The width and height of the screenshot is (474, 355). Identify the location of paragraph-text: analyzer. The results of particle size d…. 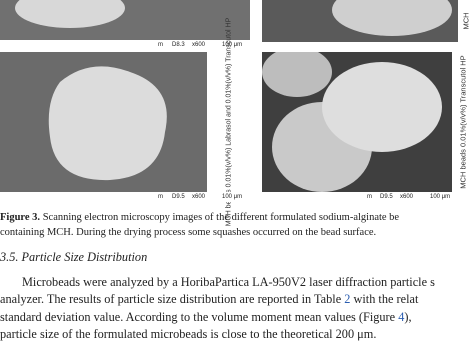
(172, 299).